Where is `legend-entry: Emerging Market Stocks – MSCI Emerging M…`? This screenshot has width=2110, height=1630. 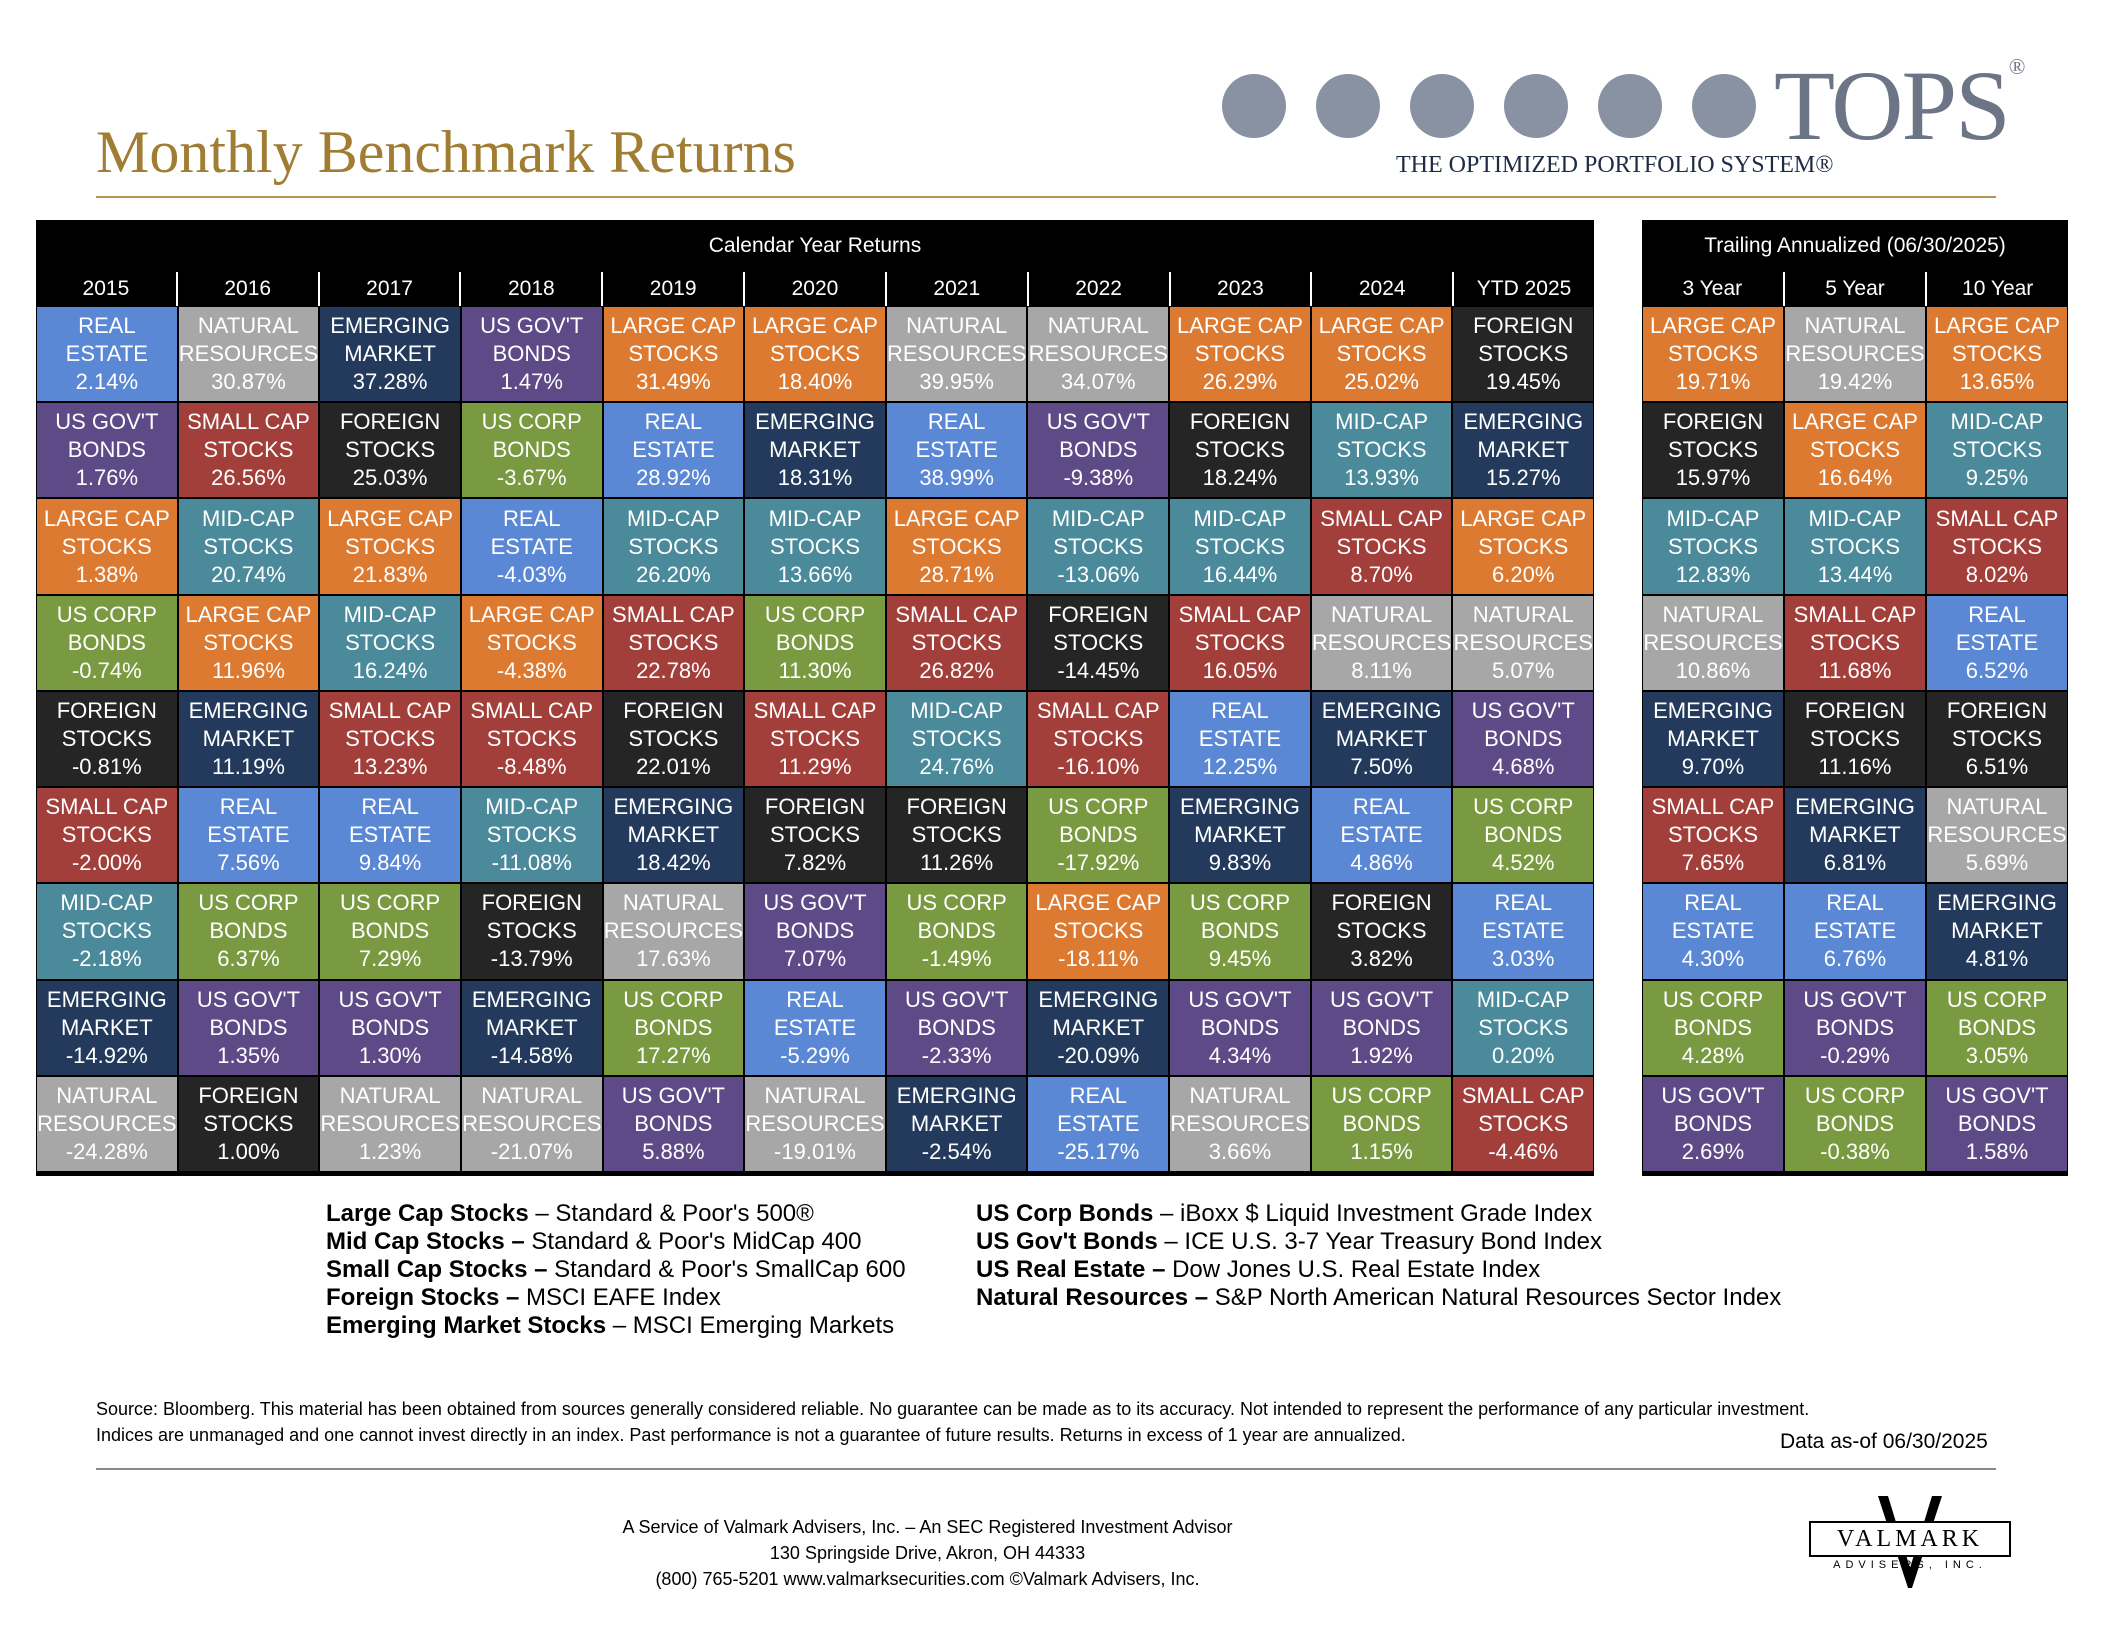
legend-entry: Emerging Market Stocks – MSCI Emerging M… is located at coordinates (616, 1326).